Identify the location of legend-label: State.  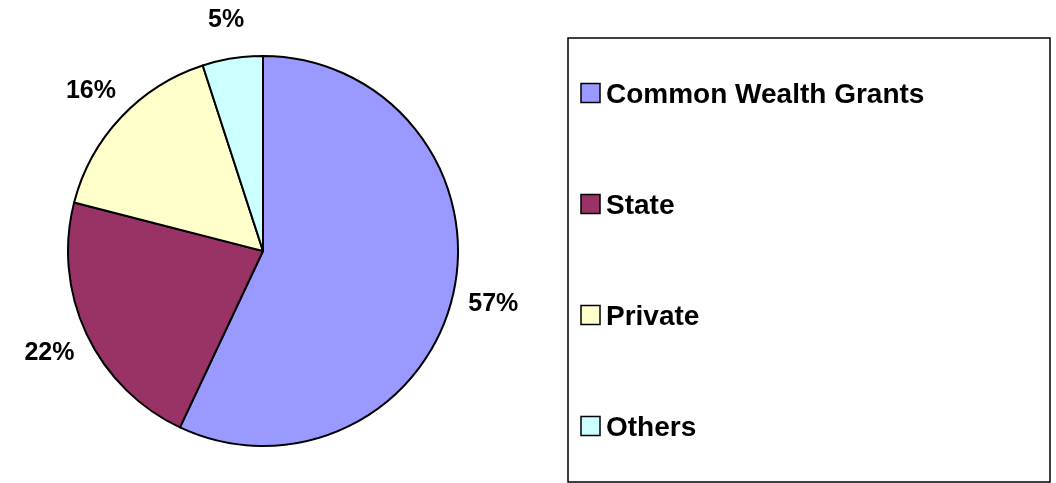
(640, 204).